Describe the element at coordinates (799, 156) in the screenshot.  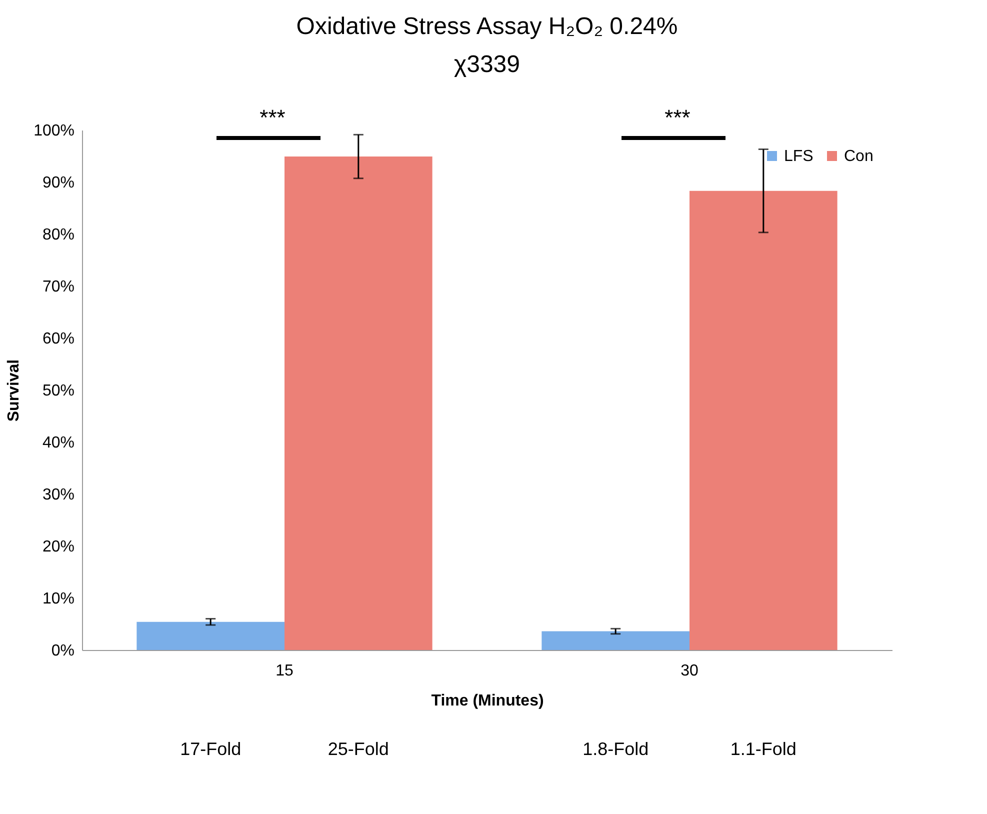
I see `legend-label: LFS` at that location.